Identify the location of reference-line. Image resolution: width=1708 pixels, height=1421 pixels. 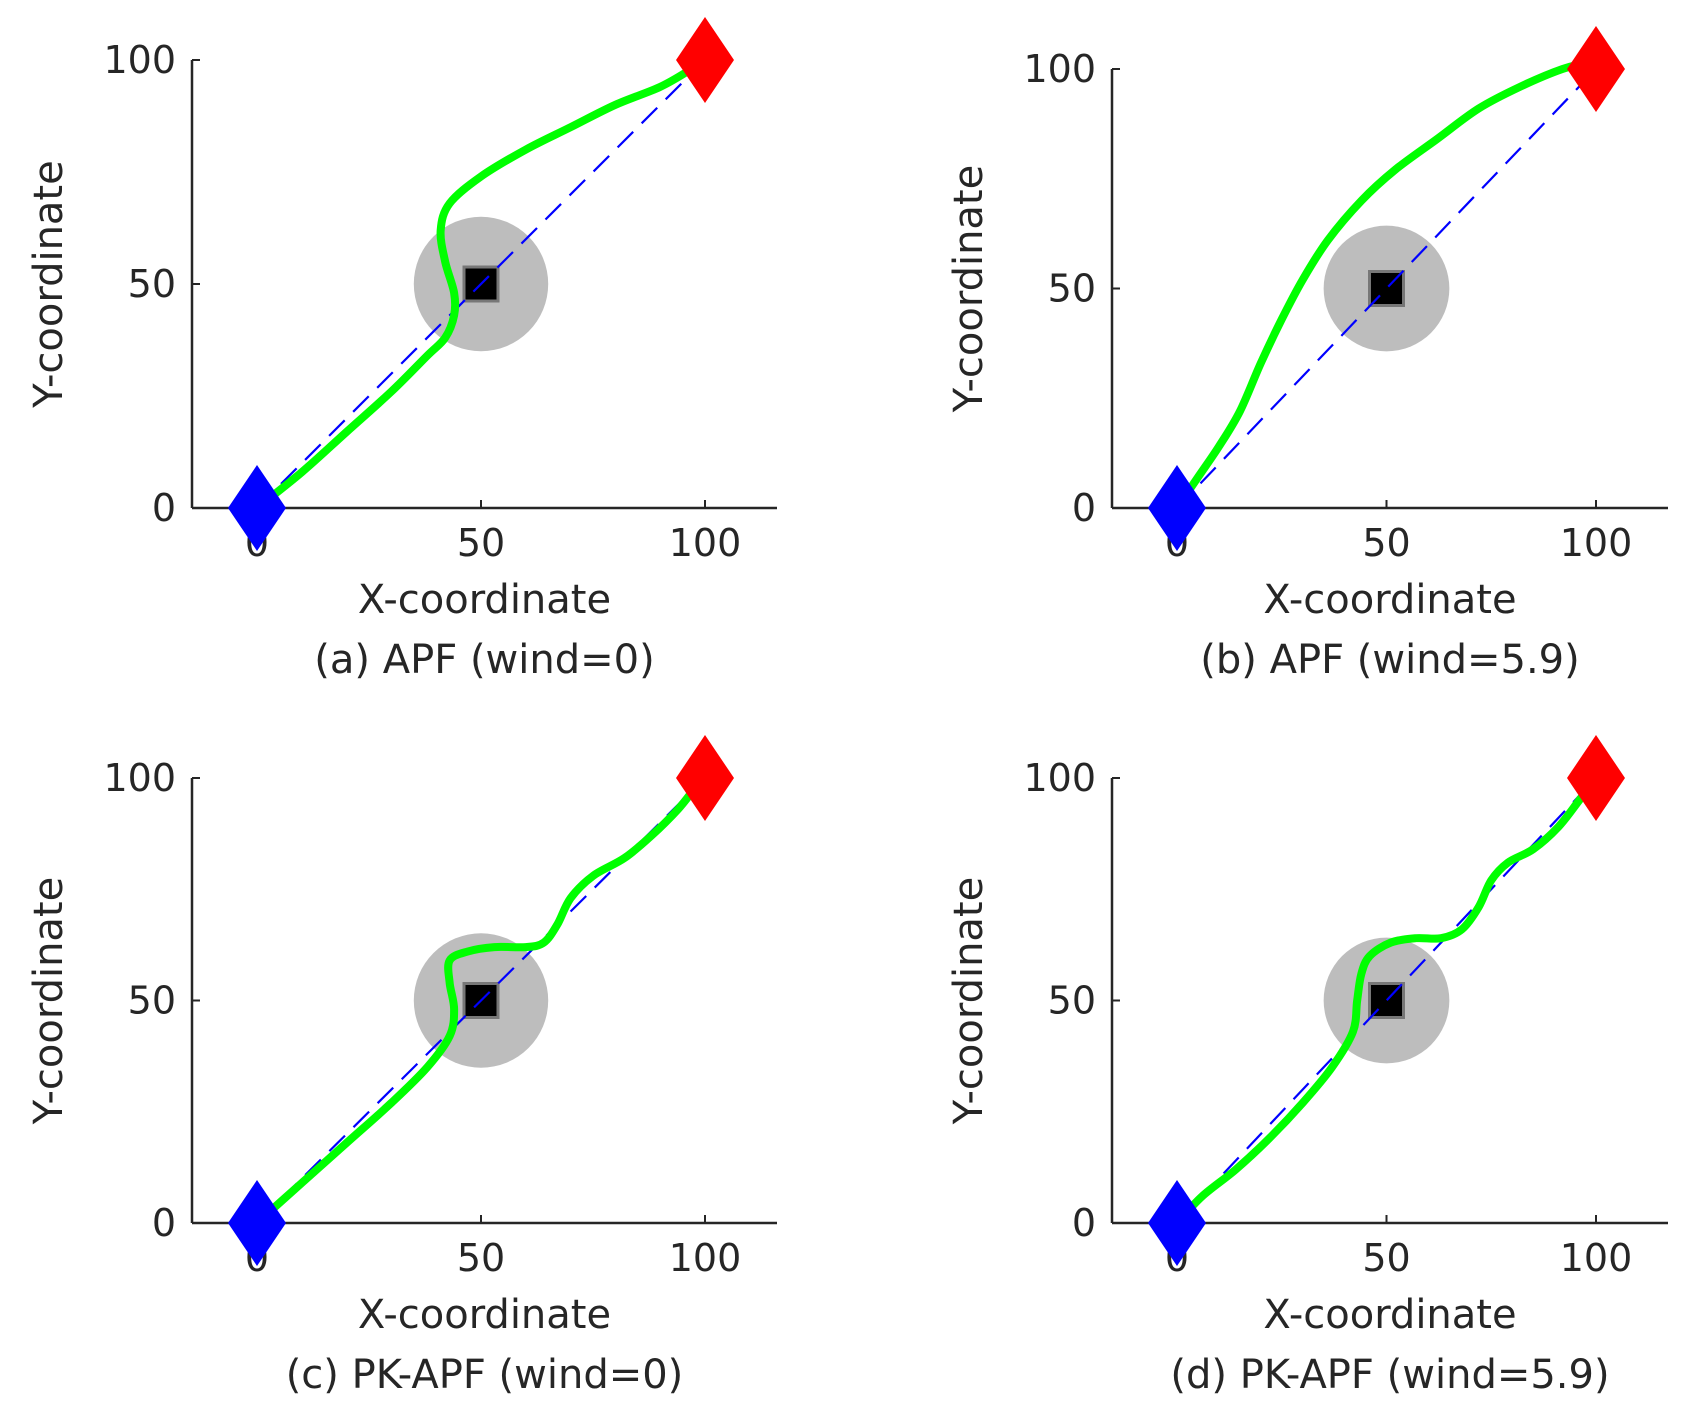
(481, 284).